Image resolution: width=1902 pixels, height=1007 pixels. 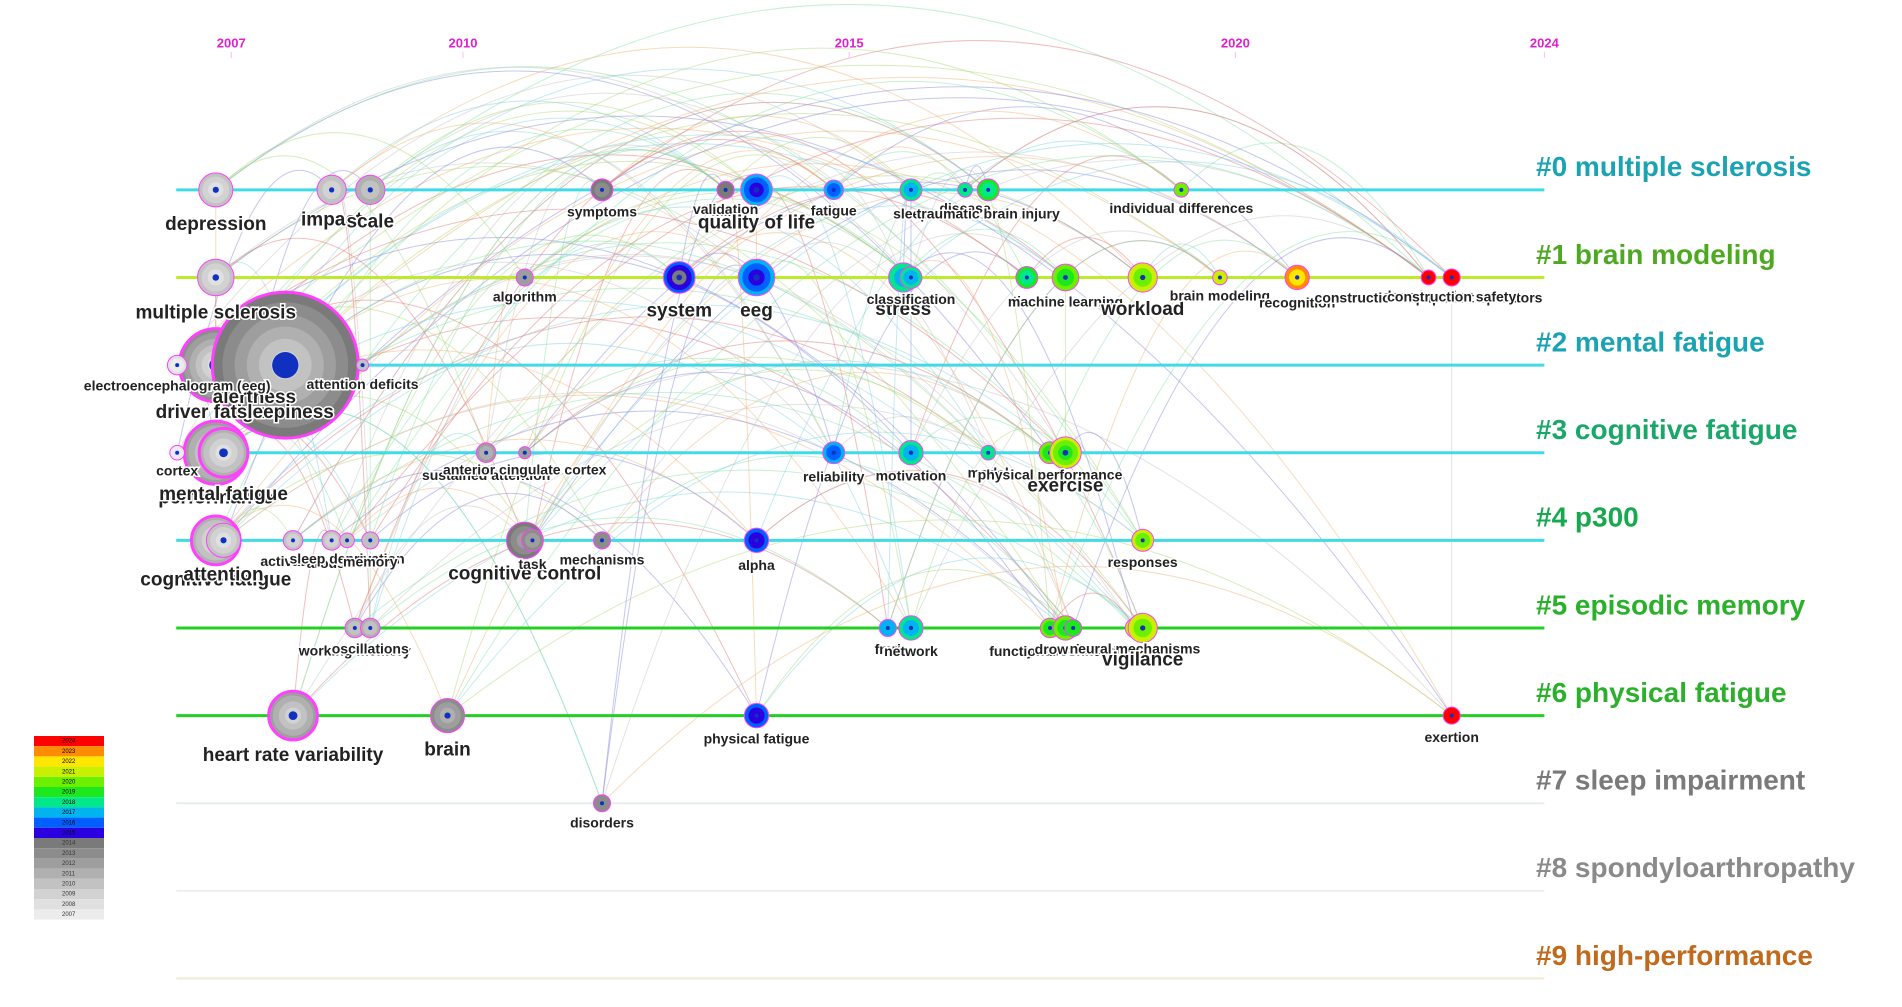 I want to click on legend-label: 2011, so click(x=69, y=874).